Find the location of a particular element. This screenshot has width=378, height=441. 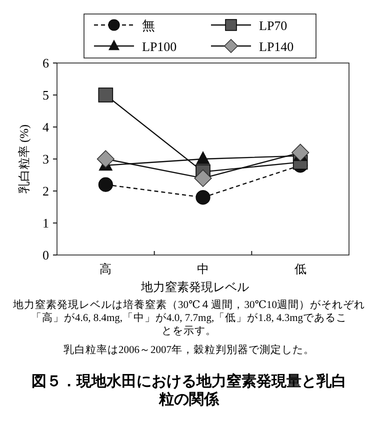

y-tick-label: 5 is located at coordinates (45, 95).